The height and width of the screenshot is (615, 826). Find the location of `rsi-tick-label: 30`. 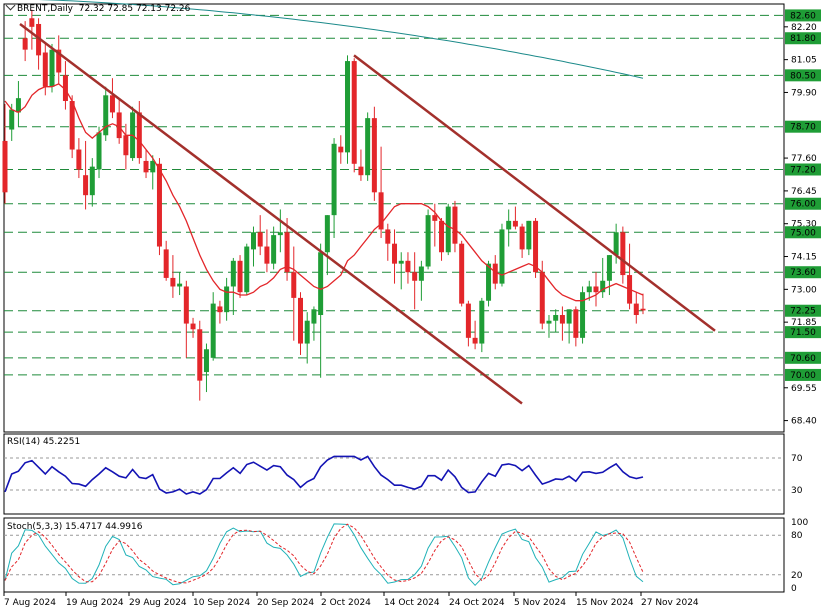

rsi-tick-label: 30 is located at coordinates (797, 491).